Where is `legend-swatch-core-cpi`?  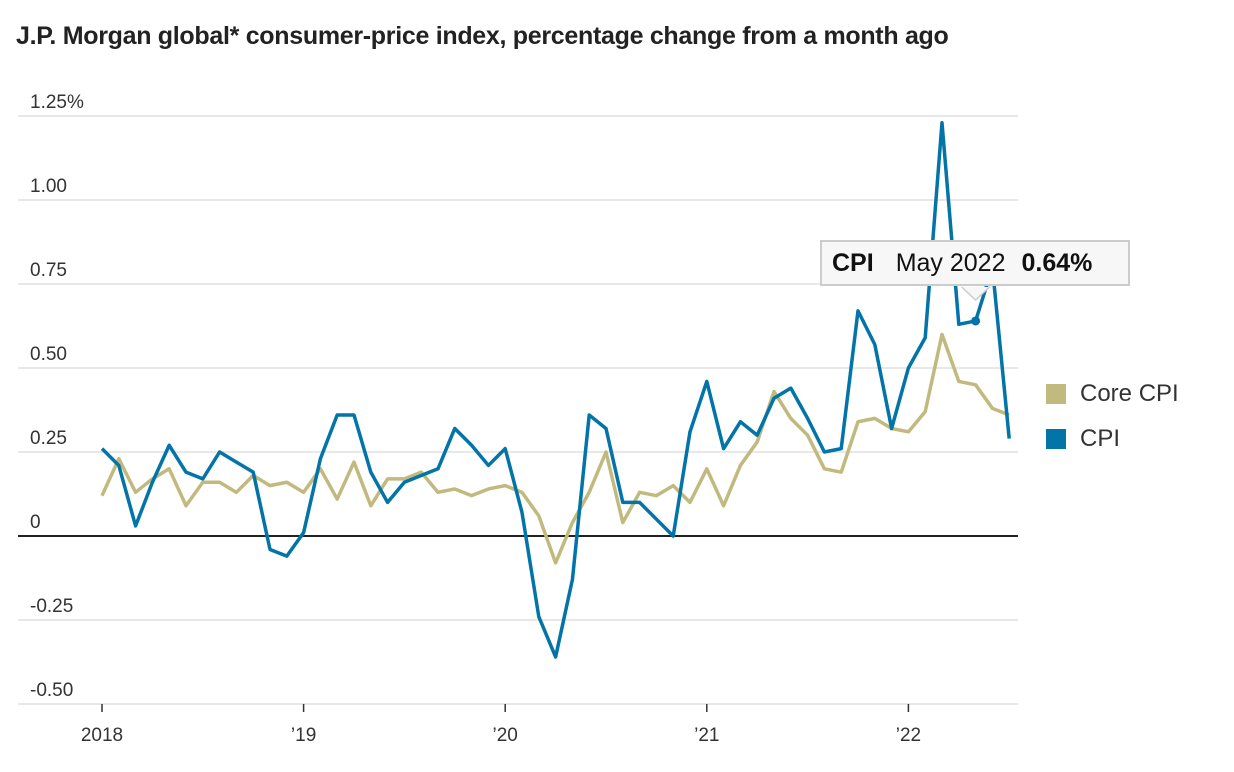
legend-swatch-core-cpi is located at coordinates (1056, 394).